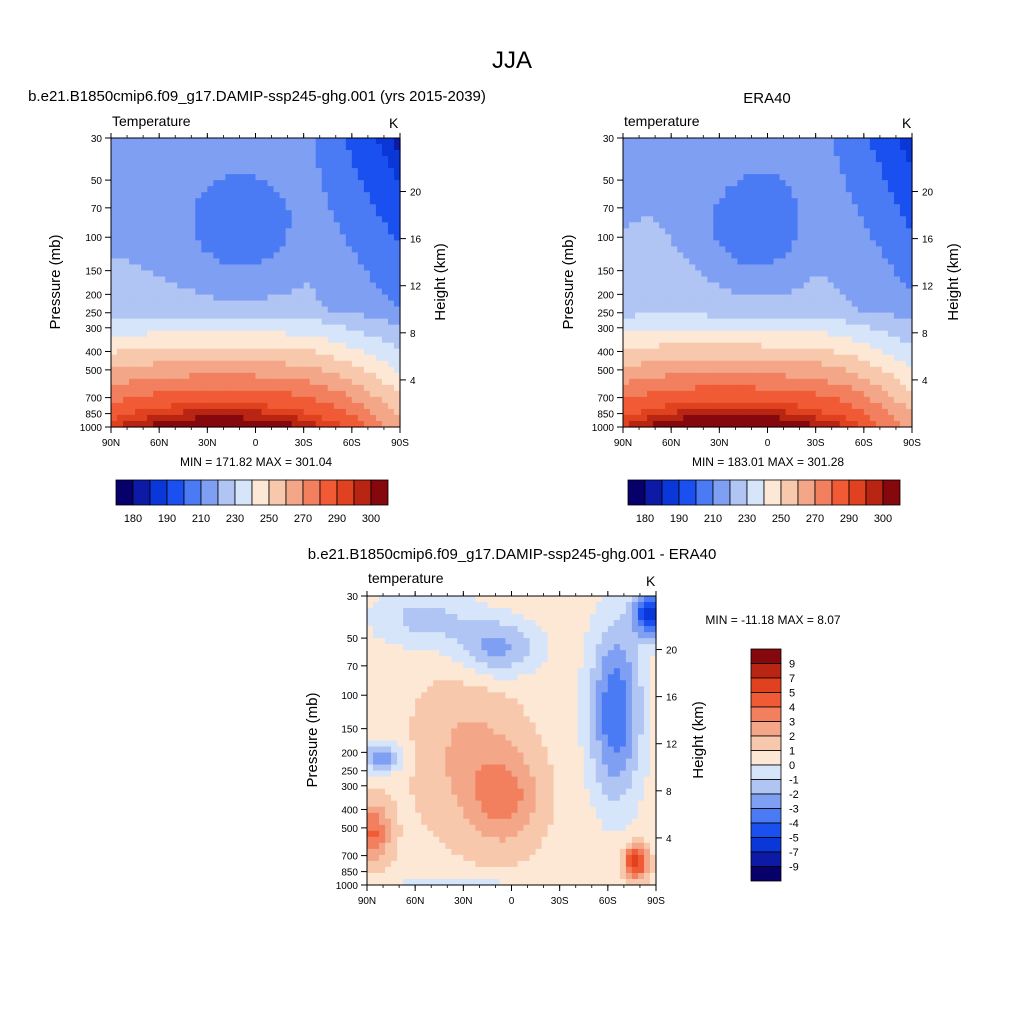 The width and height of the screenshot is (1024, 1024). I want to click on colorbar-swatch, so click(874, 492).